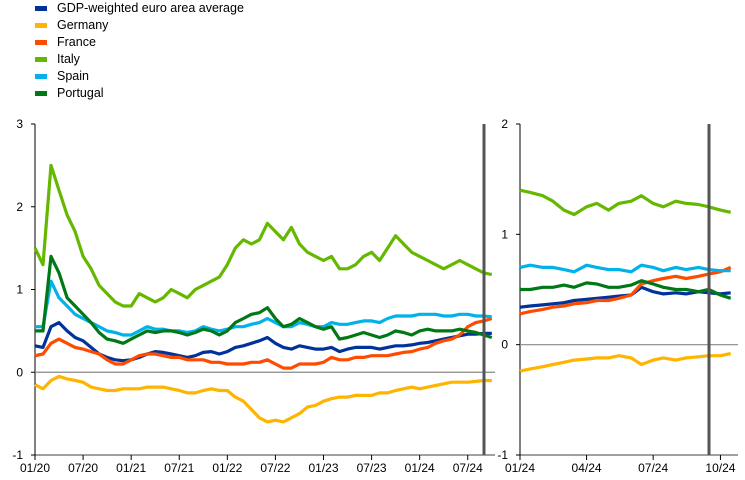 This screenshot has width=745, height=480. I want to click on legend-item: France, so click(139, 42).